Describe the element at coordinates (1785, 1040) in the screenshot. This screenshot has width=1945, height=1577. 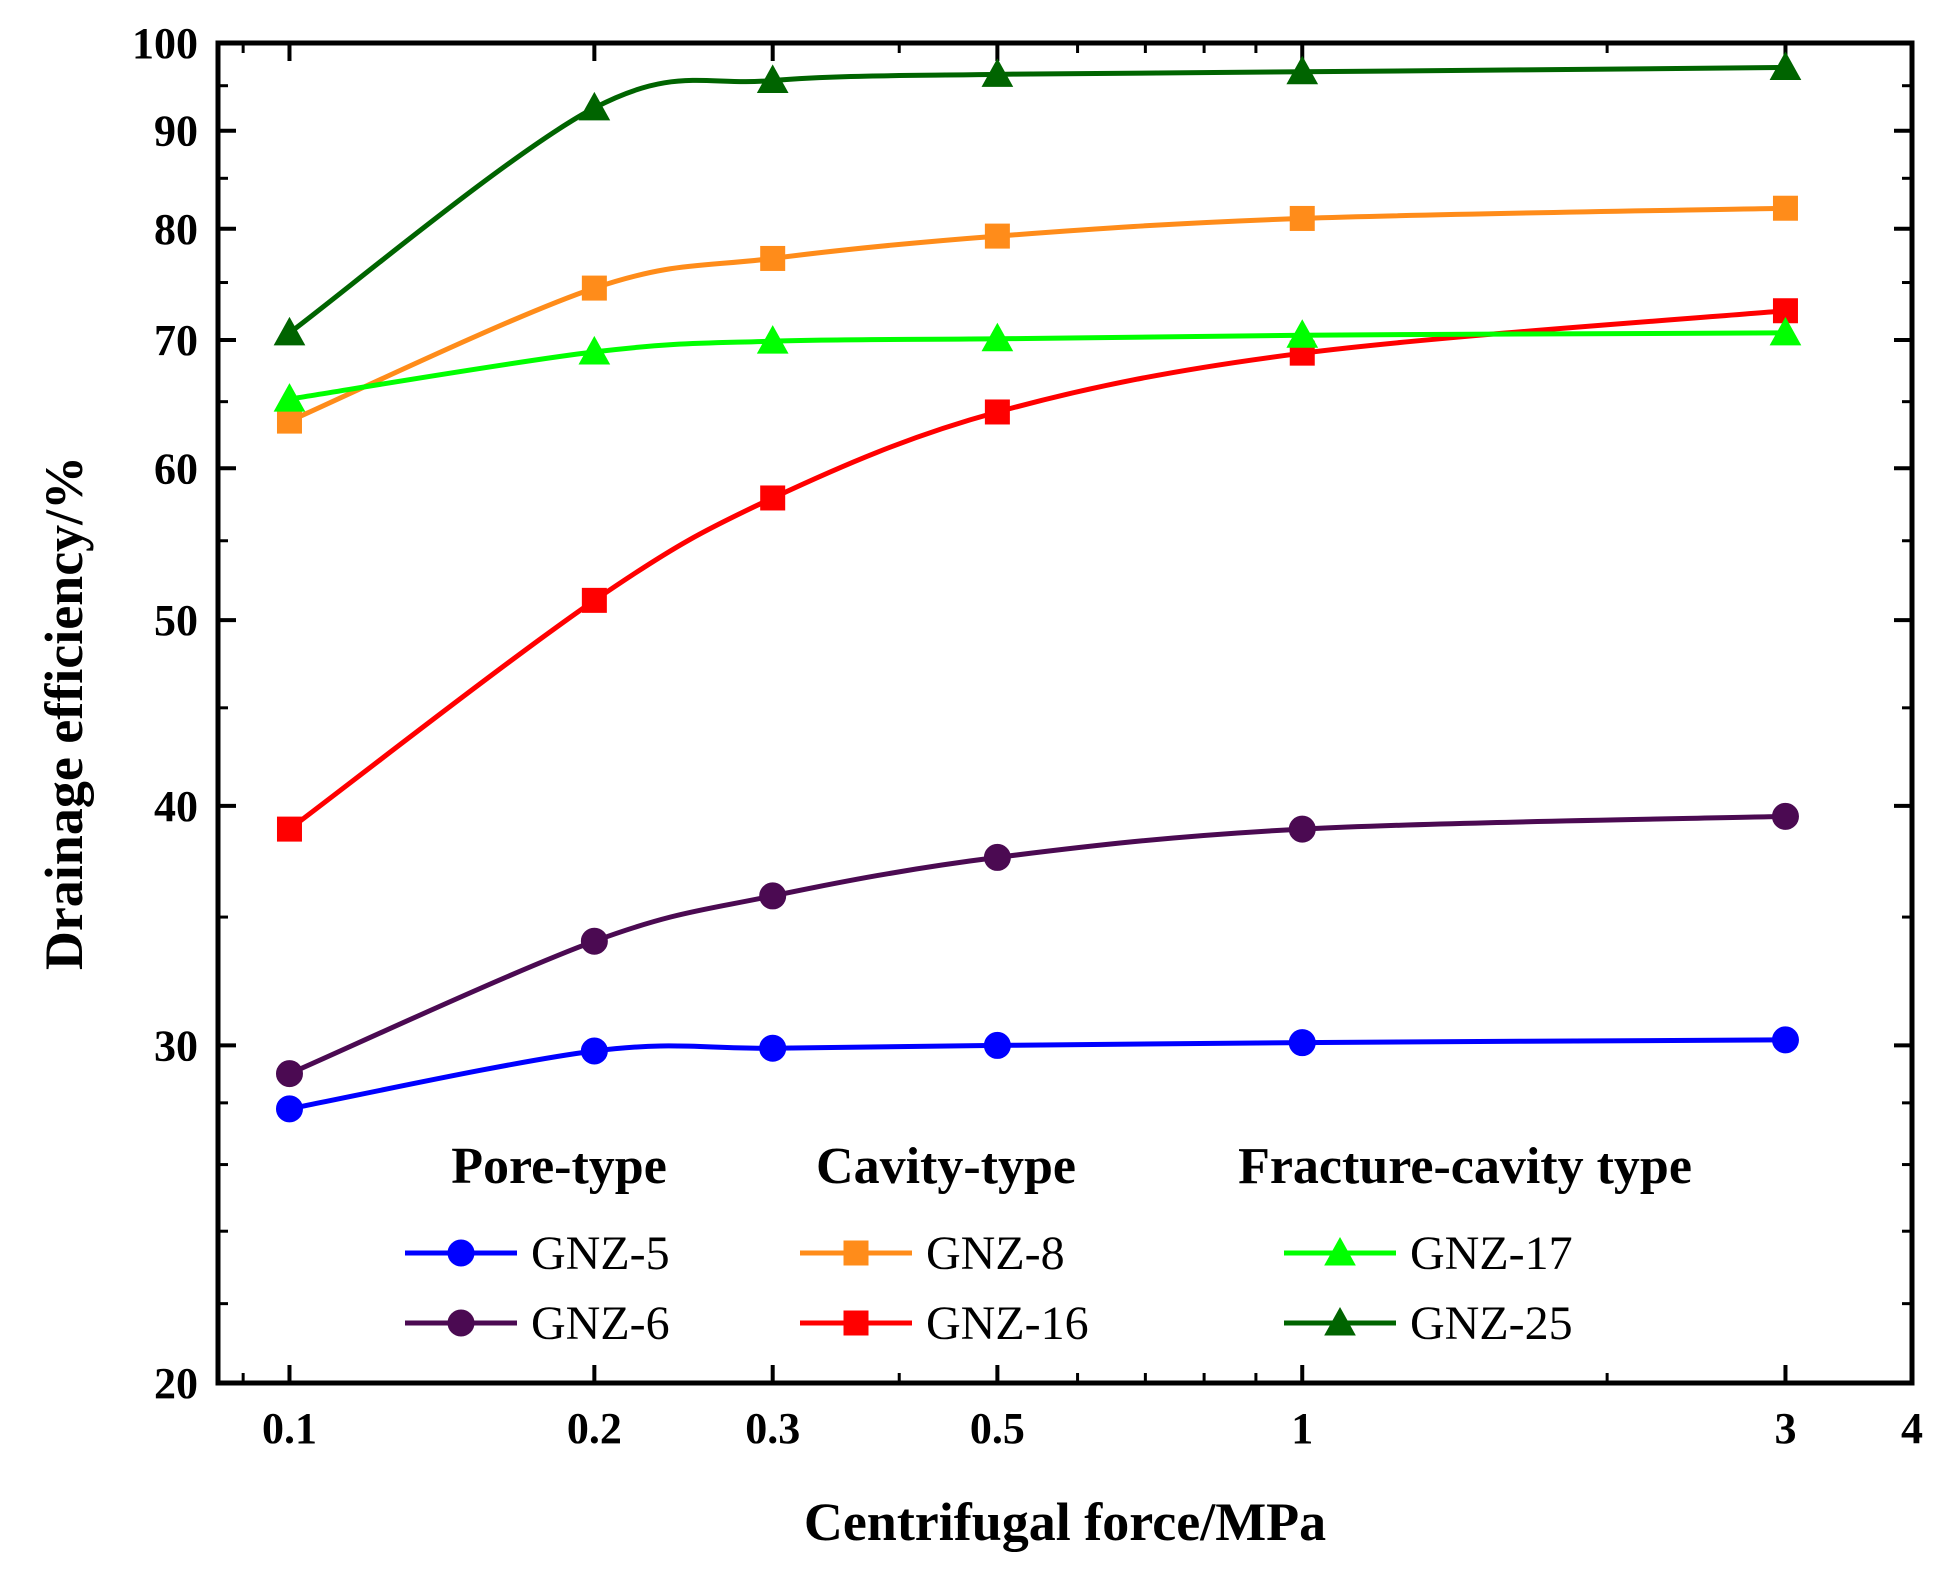
I see `point-gnz-5-x3` at that location.